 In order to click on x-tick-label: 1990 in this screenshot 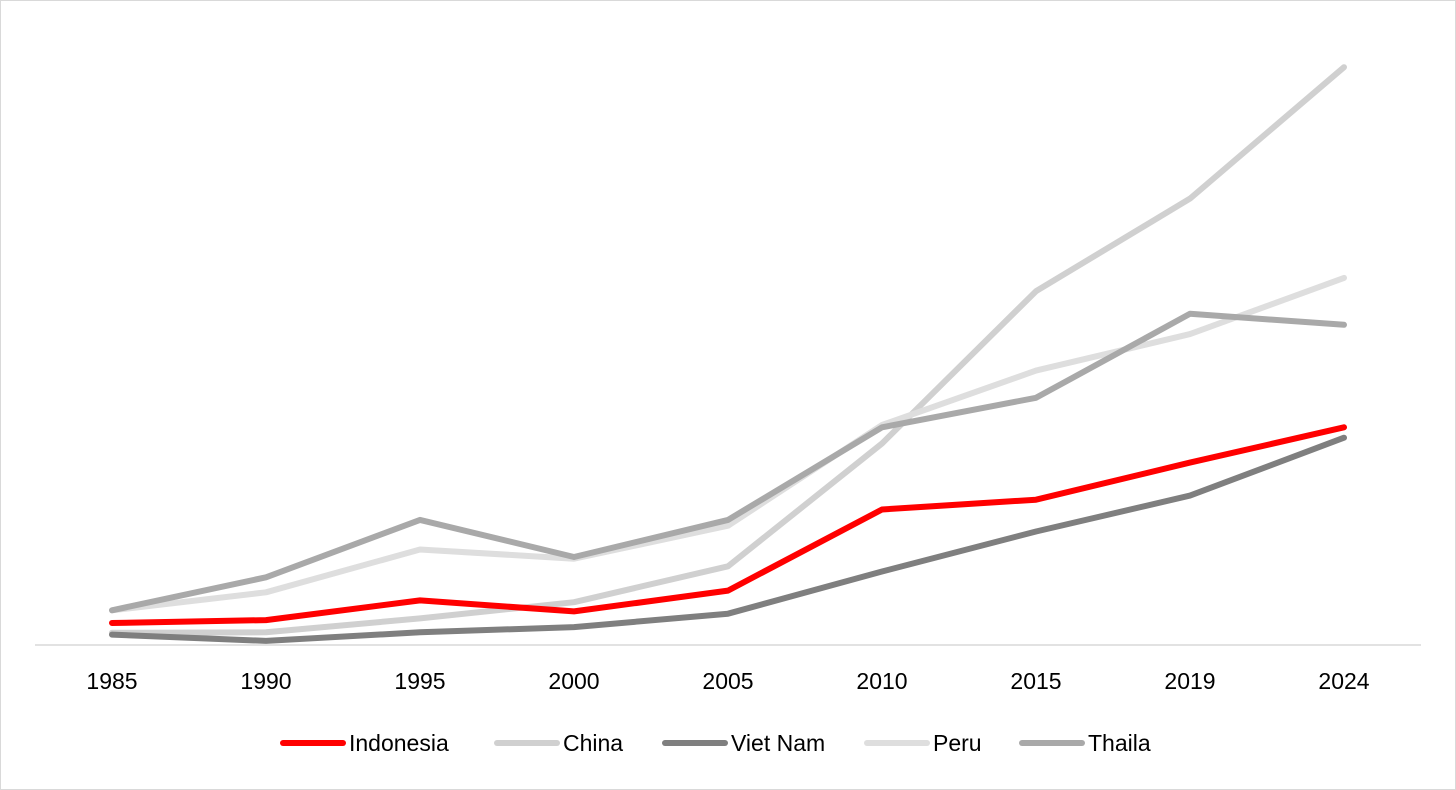, I will do `click(265, 681)`.